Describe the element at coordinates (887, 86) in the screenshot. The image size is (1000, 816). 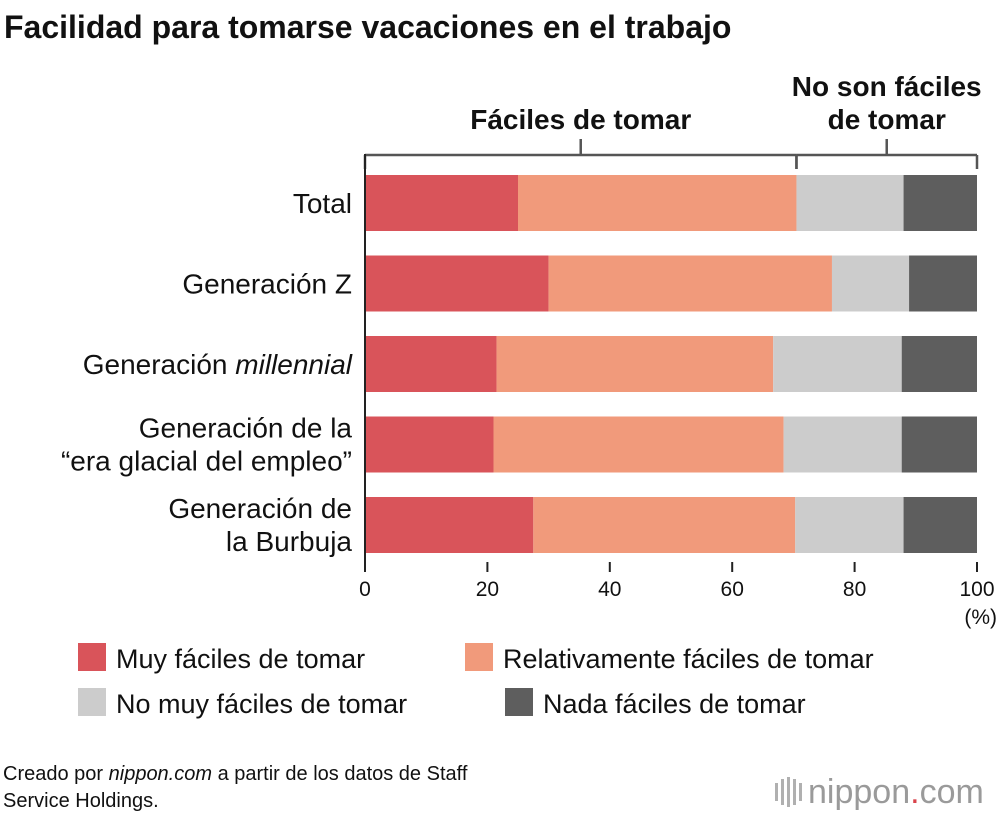
I see `bracket-label: No son fáciles` at that location.